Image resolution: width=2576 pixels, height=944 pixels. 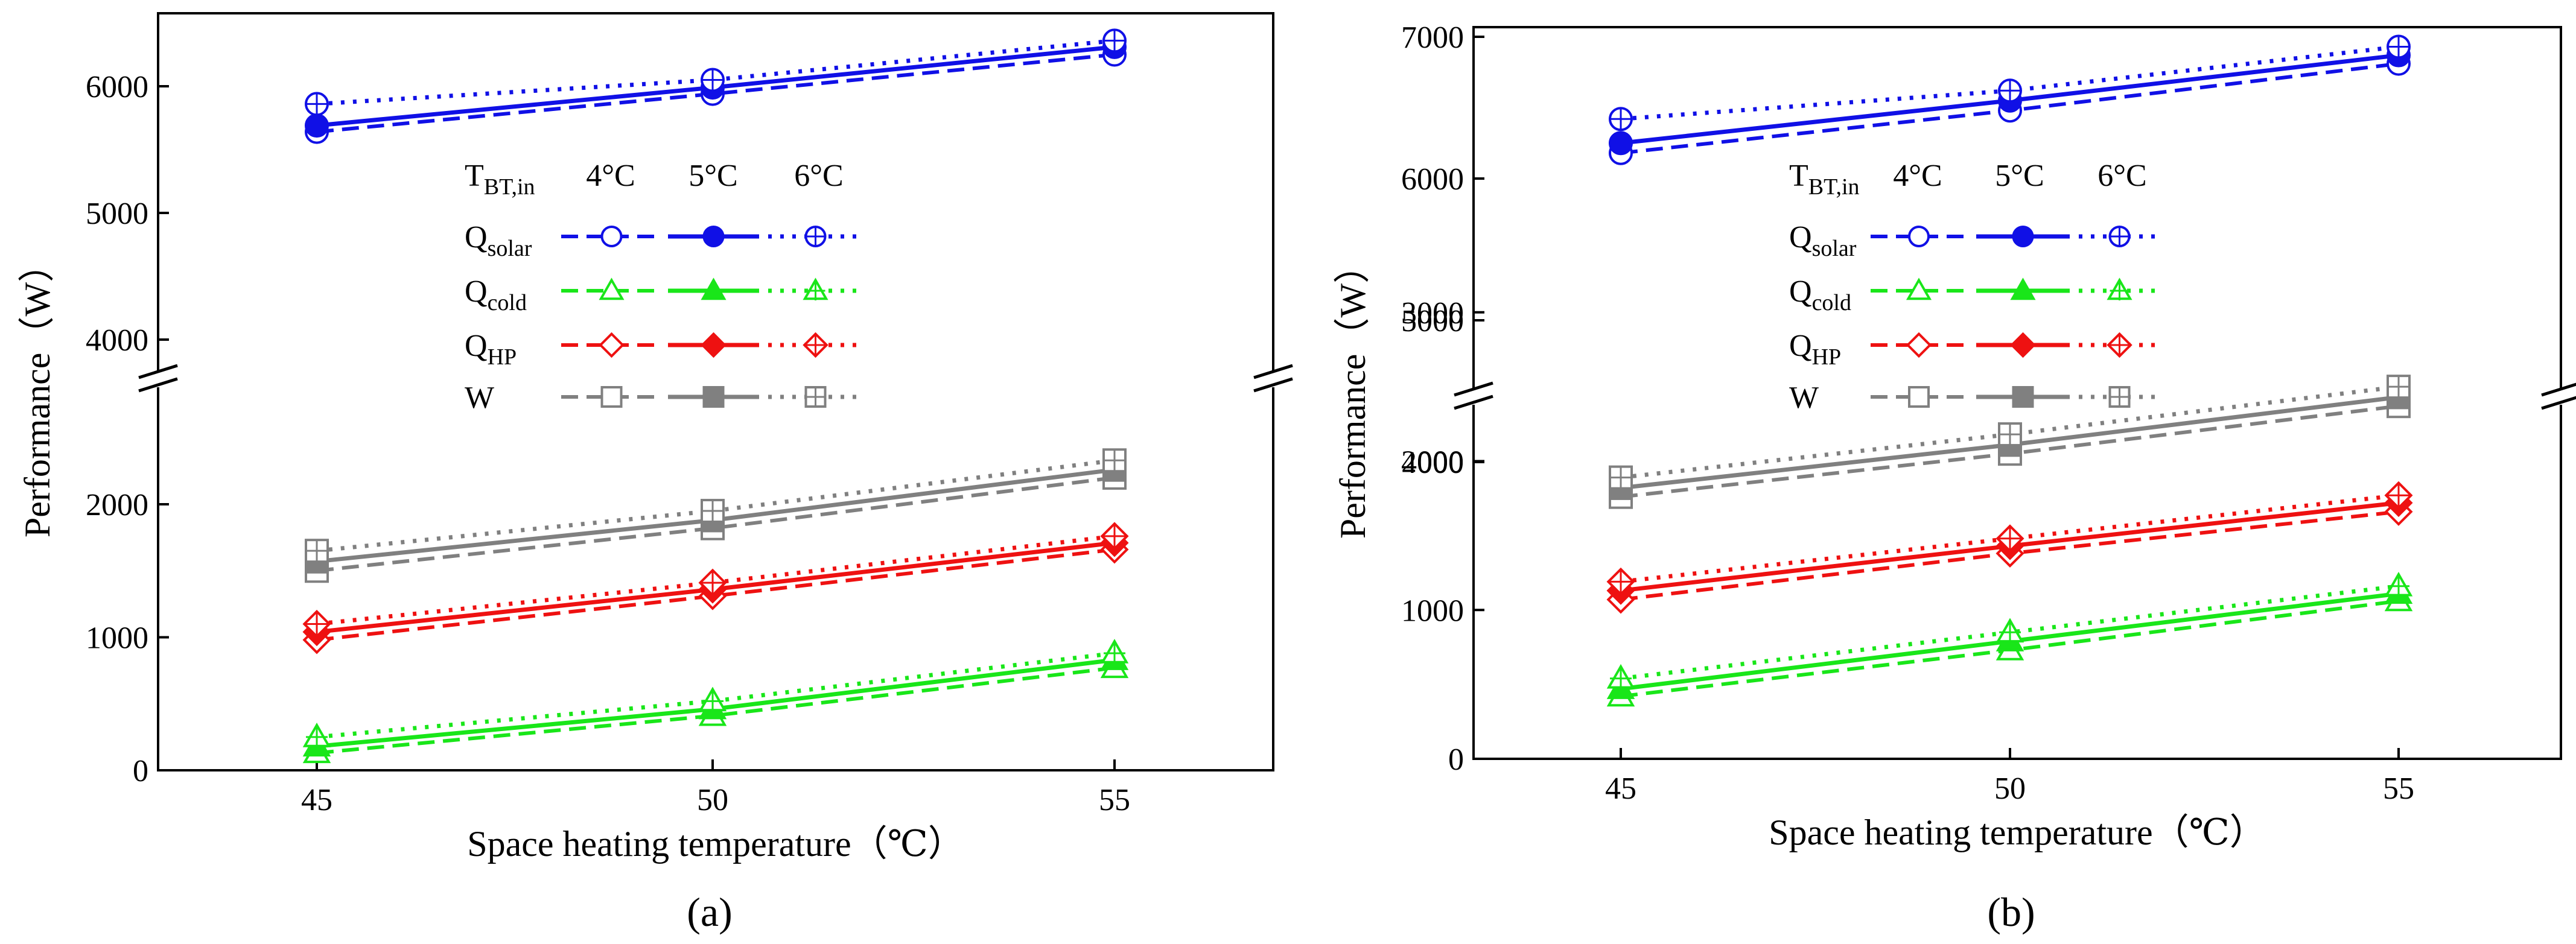 What do you see at coordinates (1918, 176) in the screenshot?
I see `legend-temp-label: 4°C` at bounding box center [1918, 176].